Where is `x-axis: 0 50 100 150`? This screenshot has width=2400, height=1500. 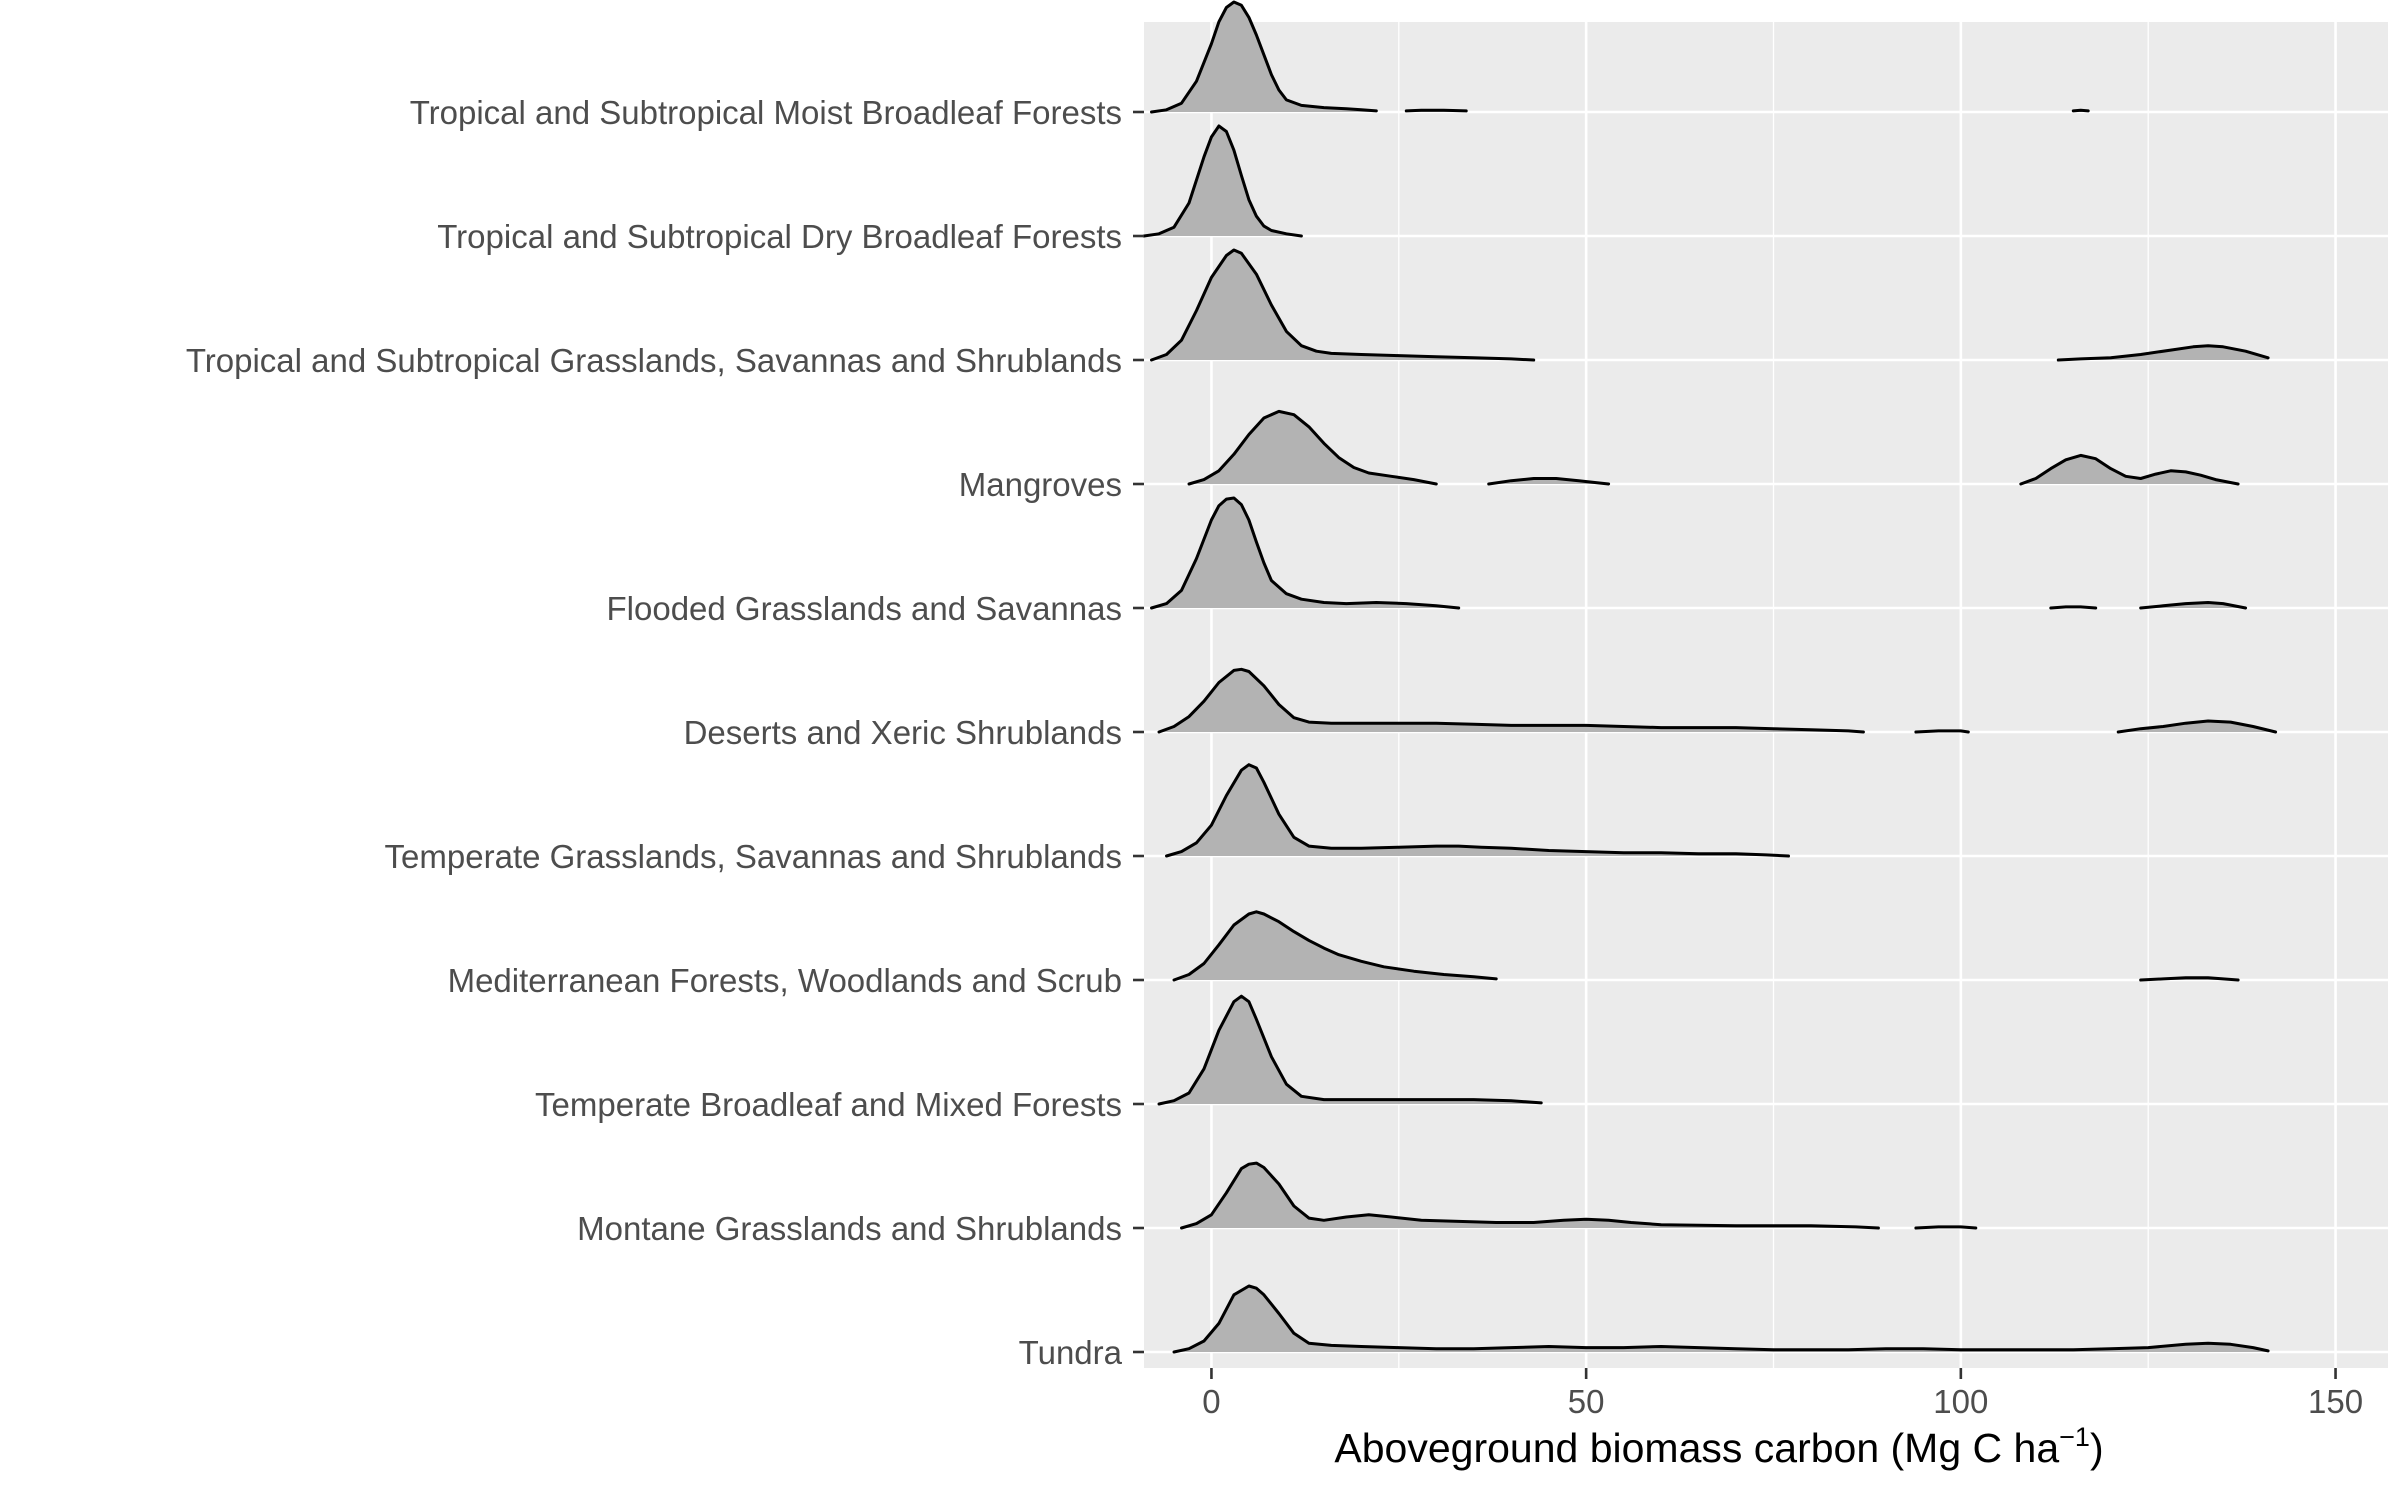
x-axis: 0 50 100 150 is located at coordinates (1782, 1394).